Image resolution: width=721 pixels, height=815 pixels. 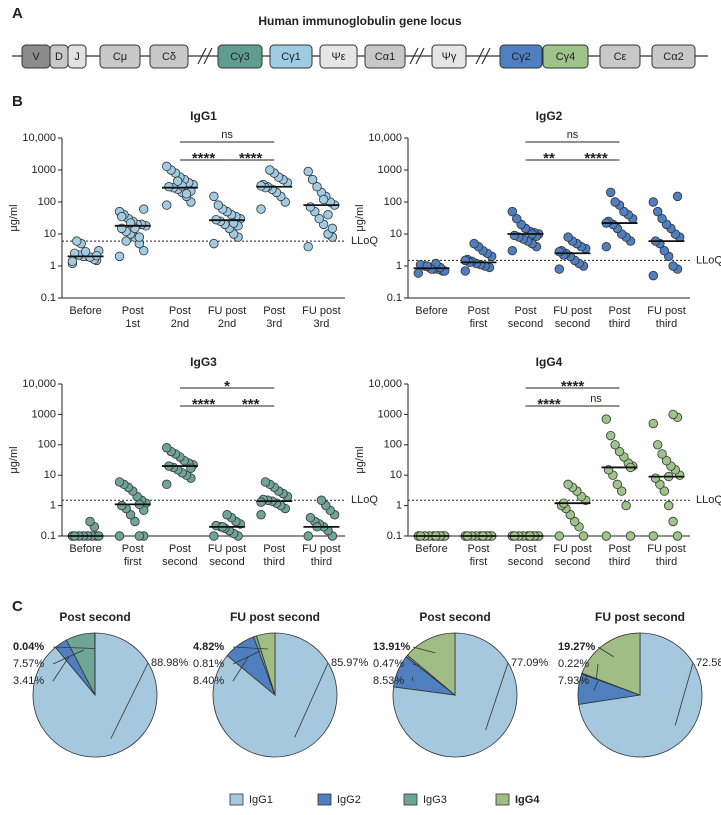 I want to click on gene-label: Cγ2, so click(x=521, y=57).